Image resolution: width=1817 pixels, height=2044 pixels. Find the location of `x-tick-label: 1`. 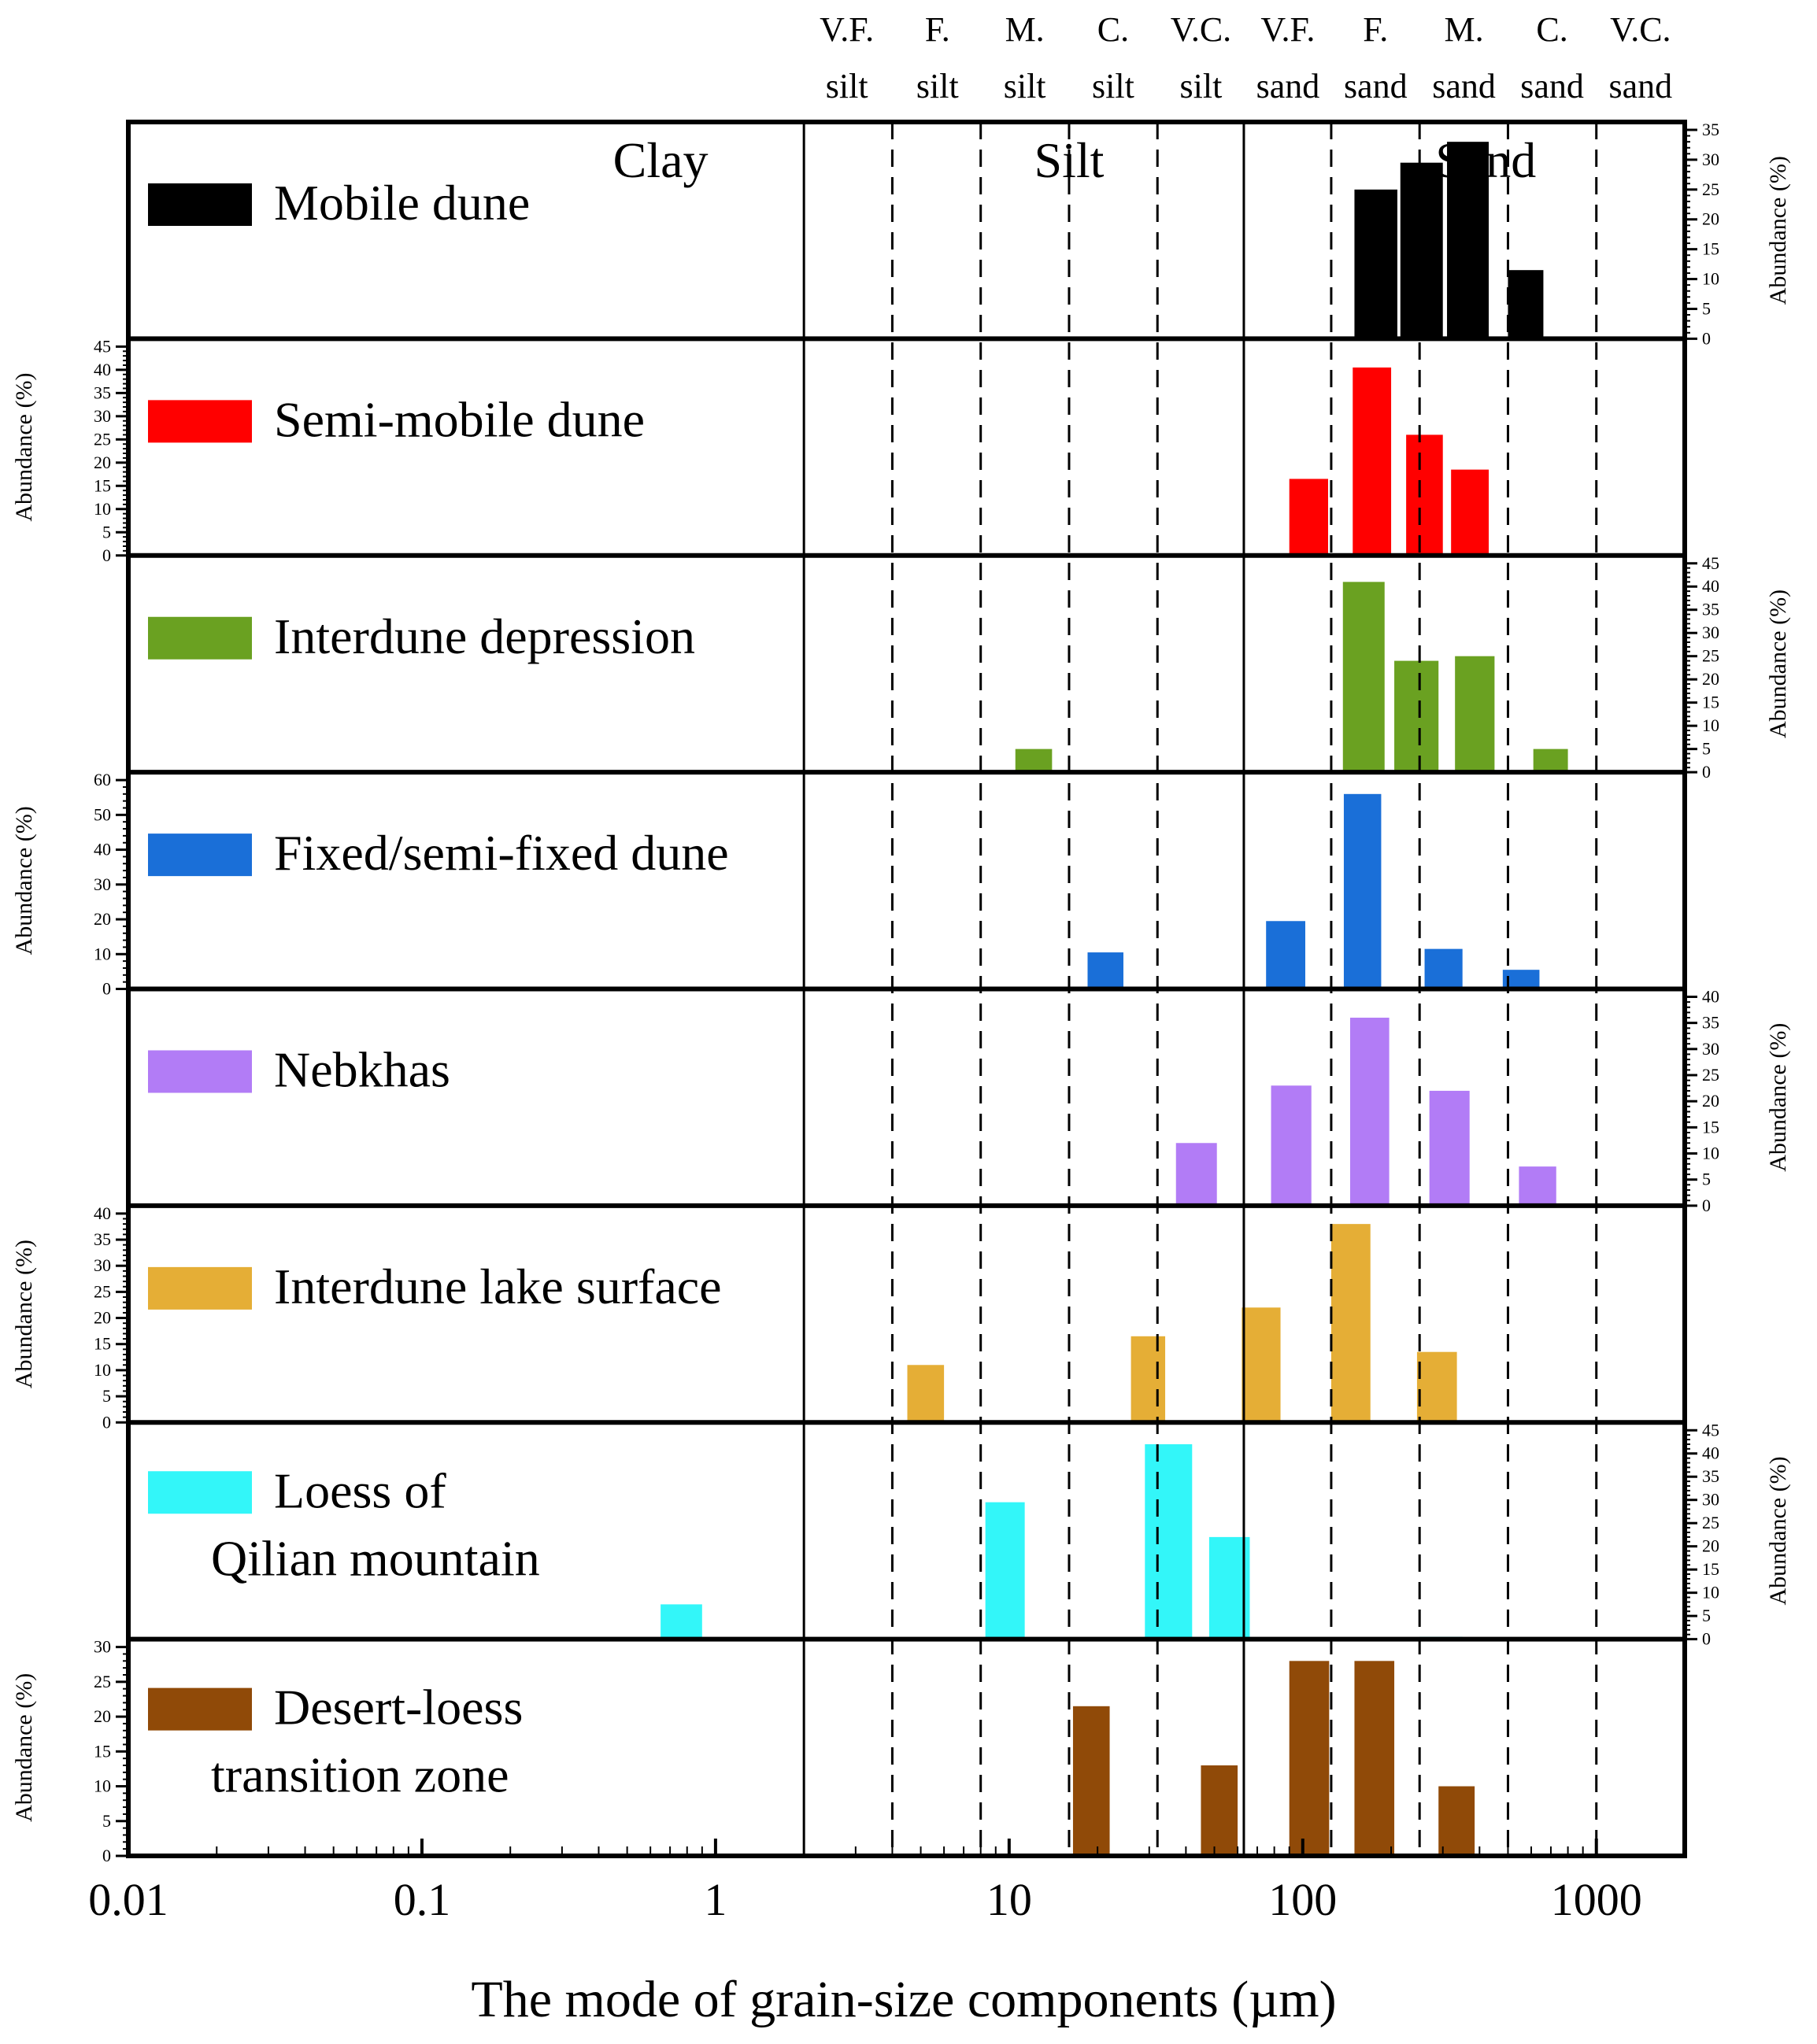

x-tick-label: 1 is located at coordinates (715, 1899).